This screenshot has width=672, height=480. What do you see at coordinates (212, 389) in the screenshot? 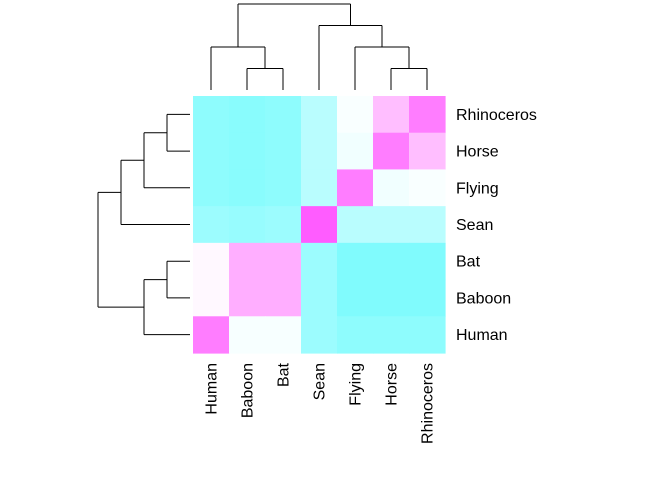
I see `col-label-human: Human` at bounding box center [212, 389].